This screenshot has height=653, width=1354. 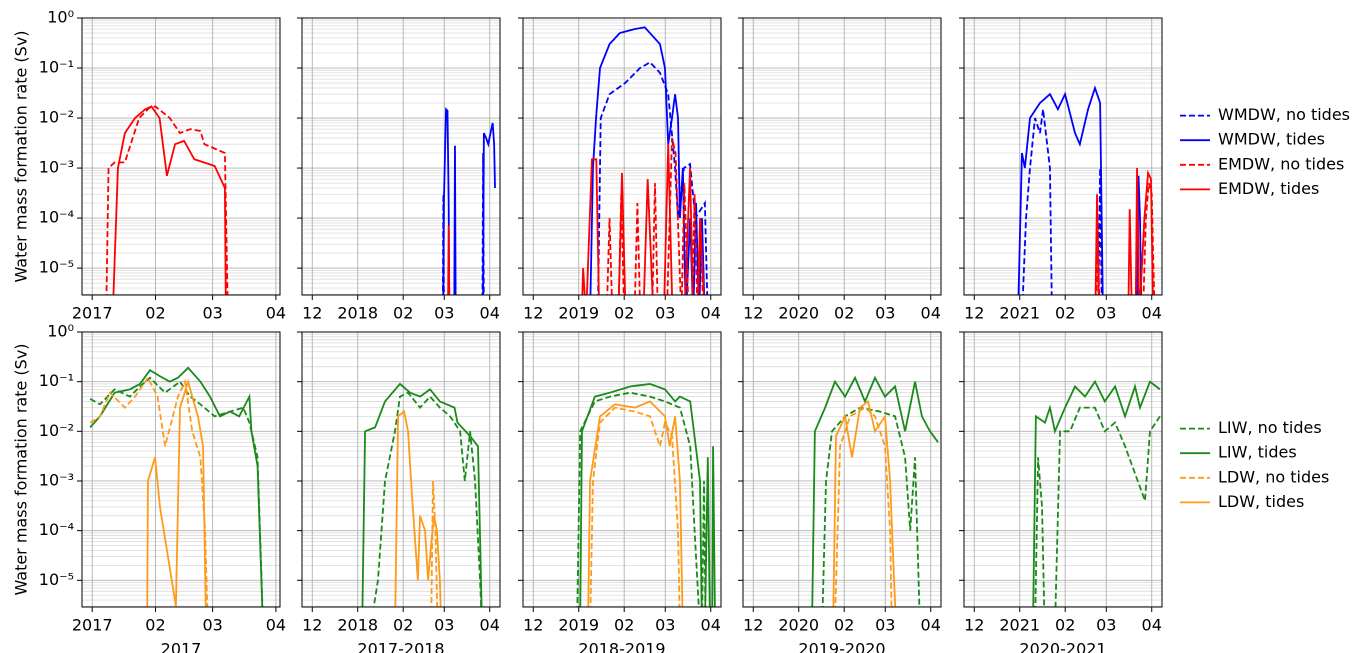 I want to click on panel: 12 2019 02 03 04, so click(x=620, y=170).